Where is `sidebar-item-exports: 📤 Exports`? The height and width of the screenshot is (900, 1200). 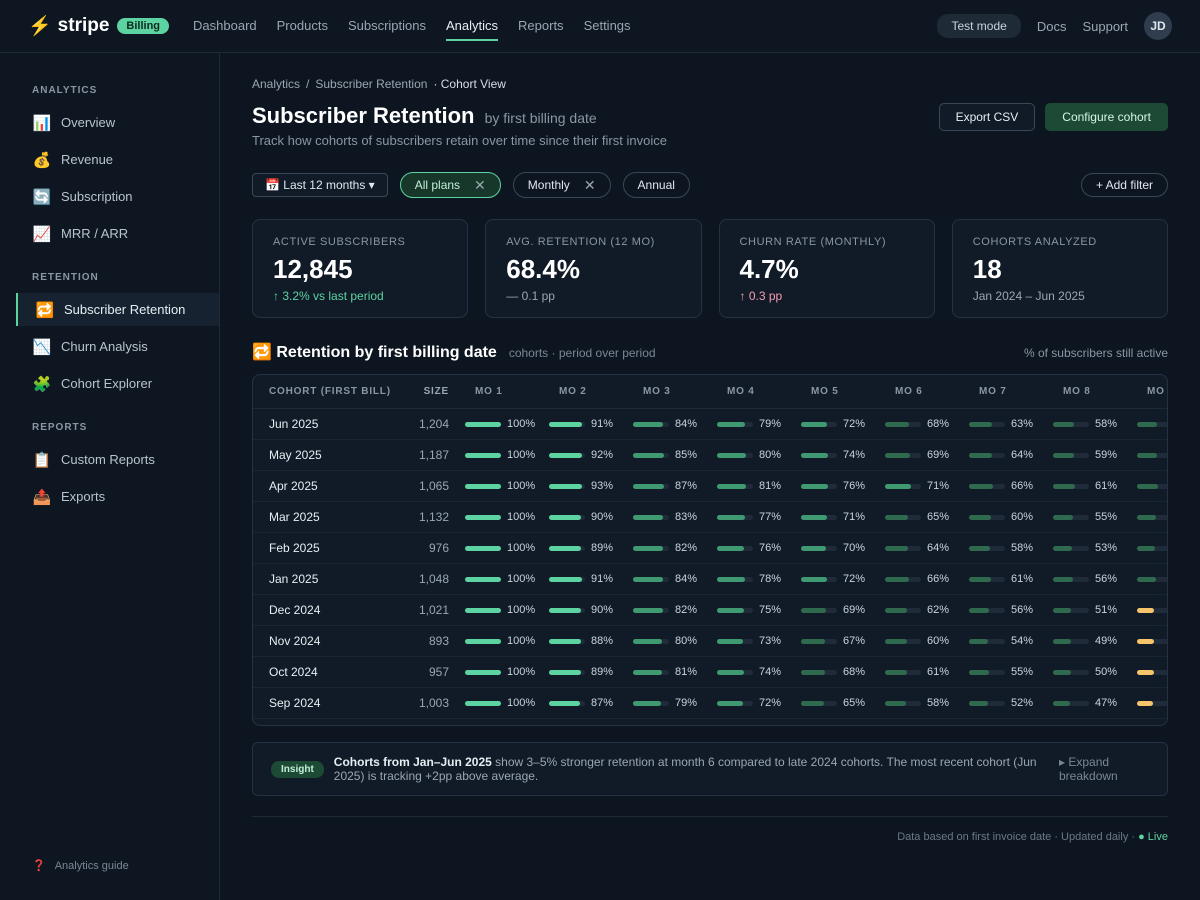 sidebar-item-exports: 📤 Exports is located at coordinates (109, 496).